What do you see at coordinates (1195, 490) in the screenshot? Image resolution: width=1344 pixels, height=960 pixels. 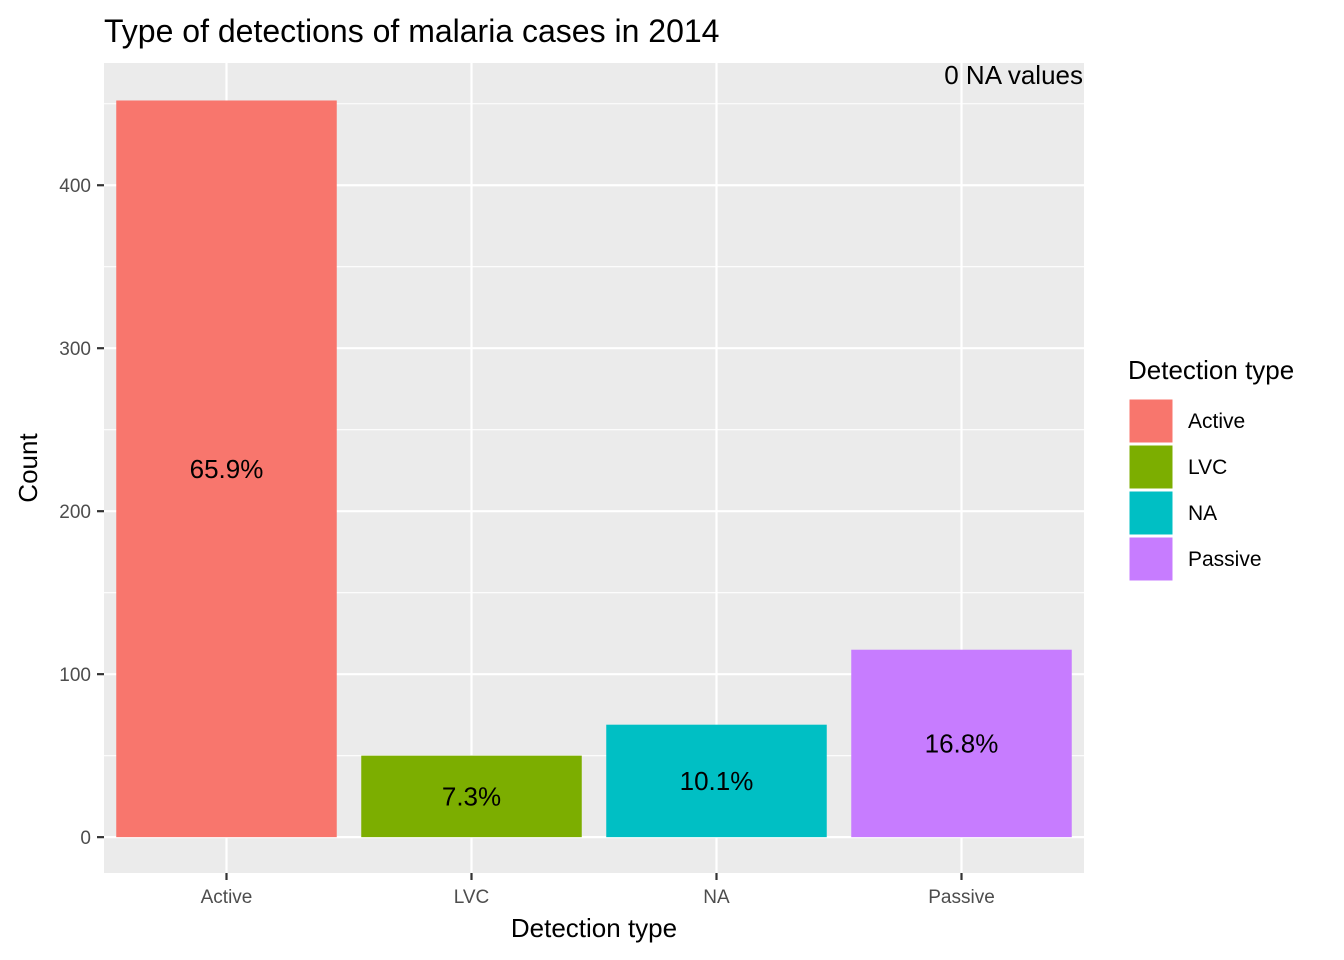 I see `legend-items: Active LVC NA Passive` at bounding box center [1195, 490].